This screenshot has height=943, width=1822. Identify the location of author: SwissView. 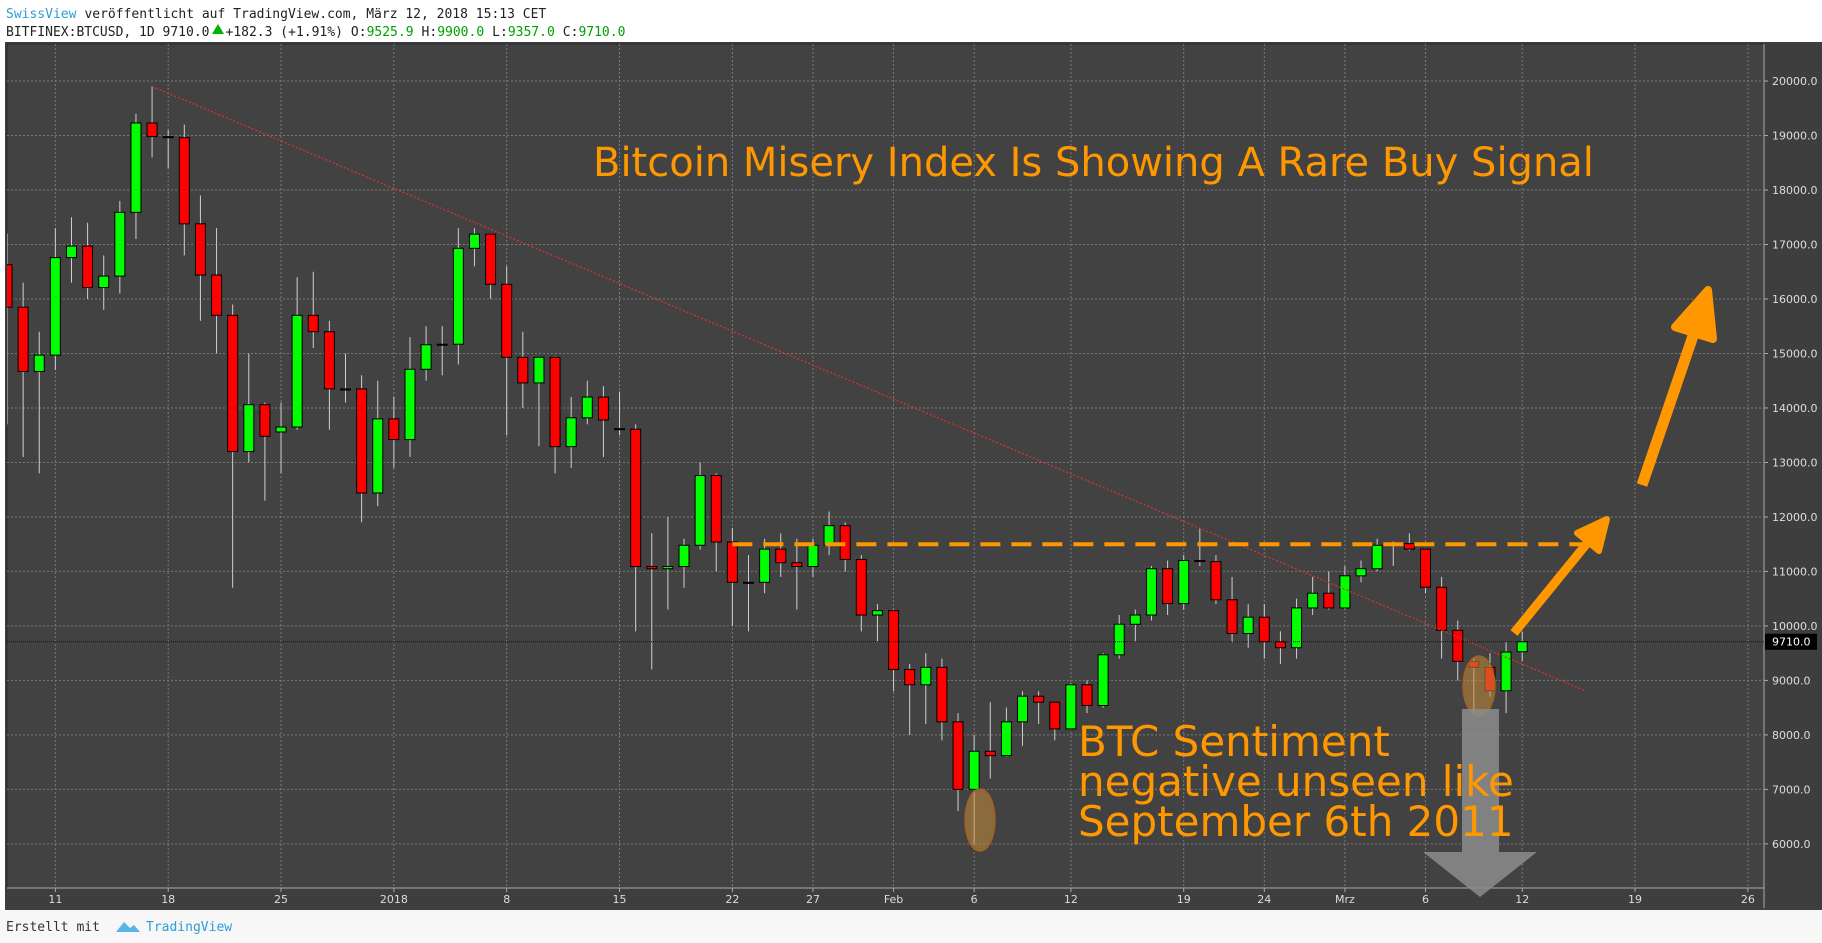
(41, 14).